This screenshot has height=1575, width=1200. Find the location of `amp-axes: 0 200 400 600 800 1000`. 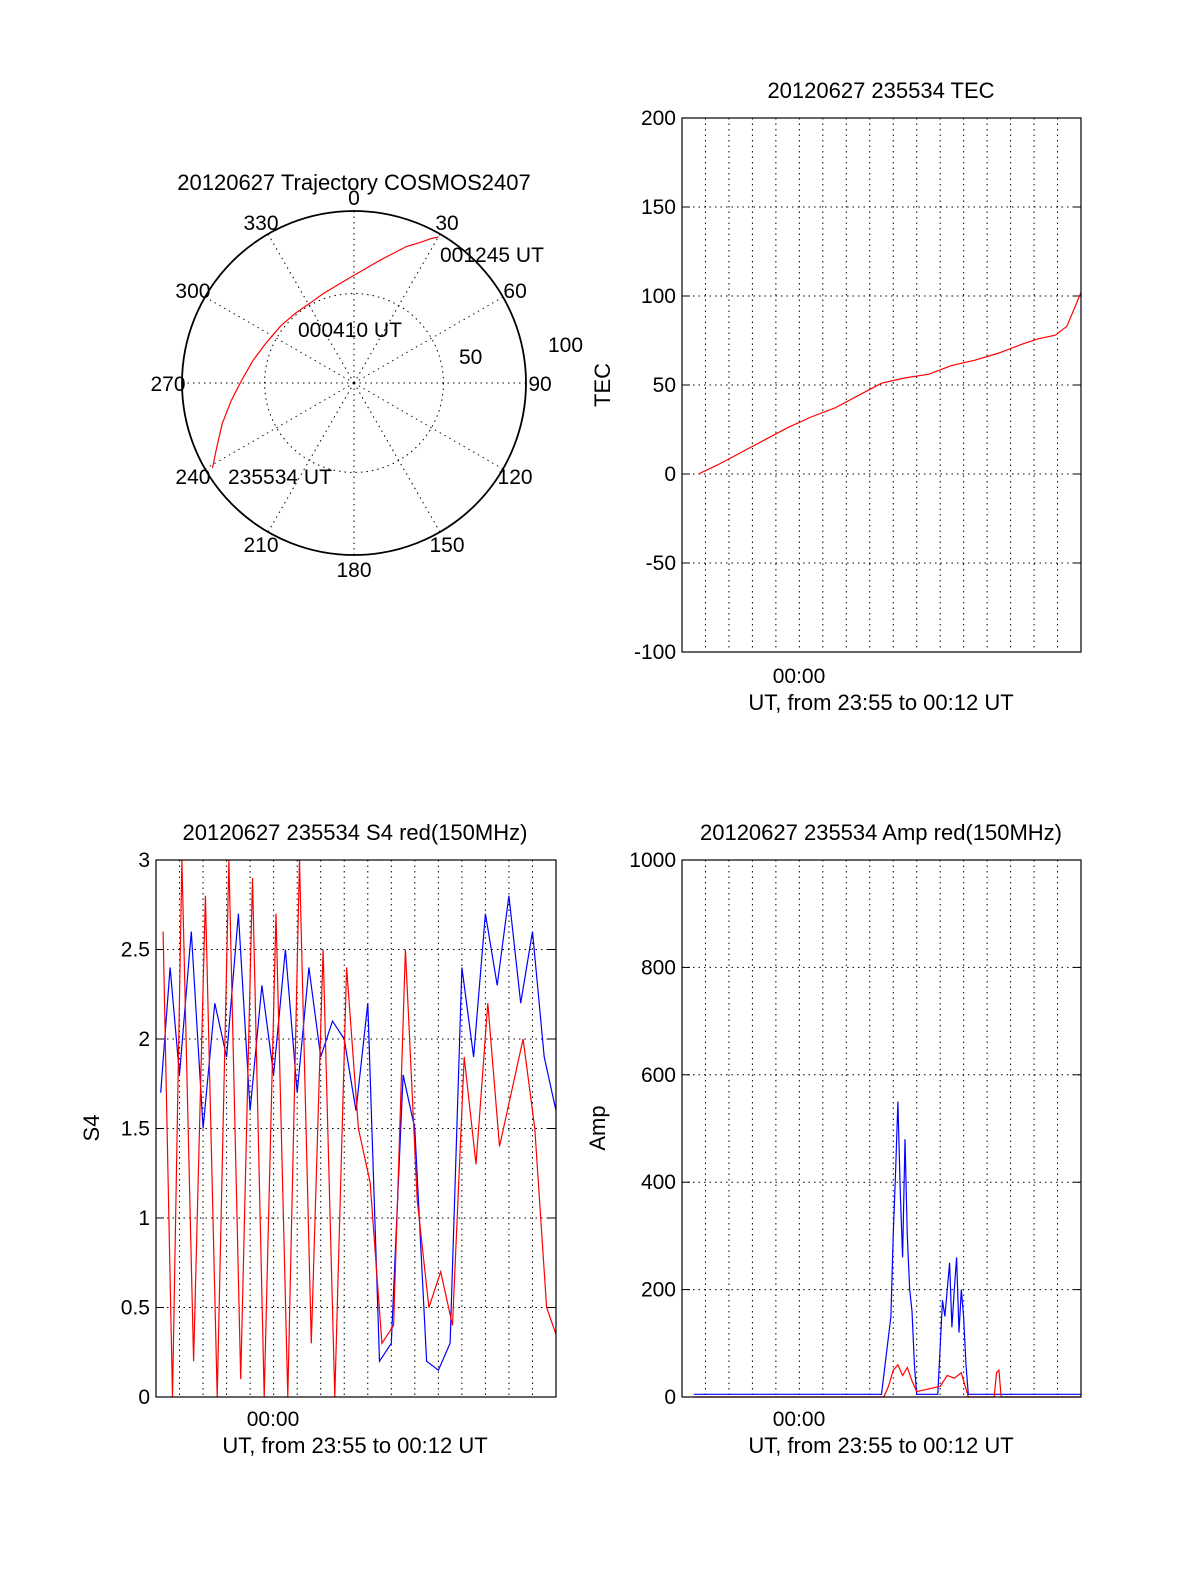

amp-axes: 0 200 400 600 800 1000 is located at coordinates (855, 1129).